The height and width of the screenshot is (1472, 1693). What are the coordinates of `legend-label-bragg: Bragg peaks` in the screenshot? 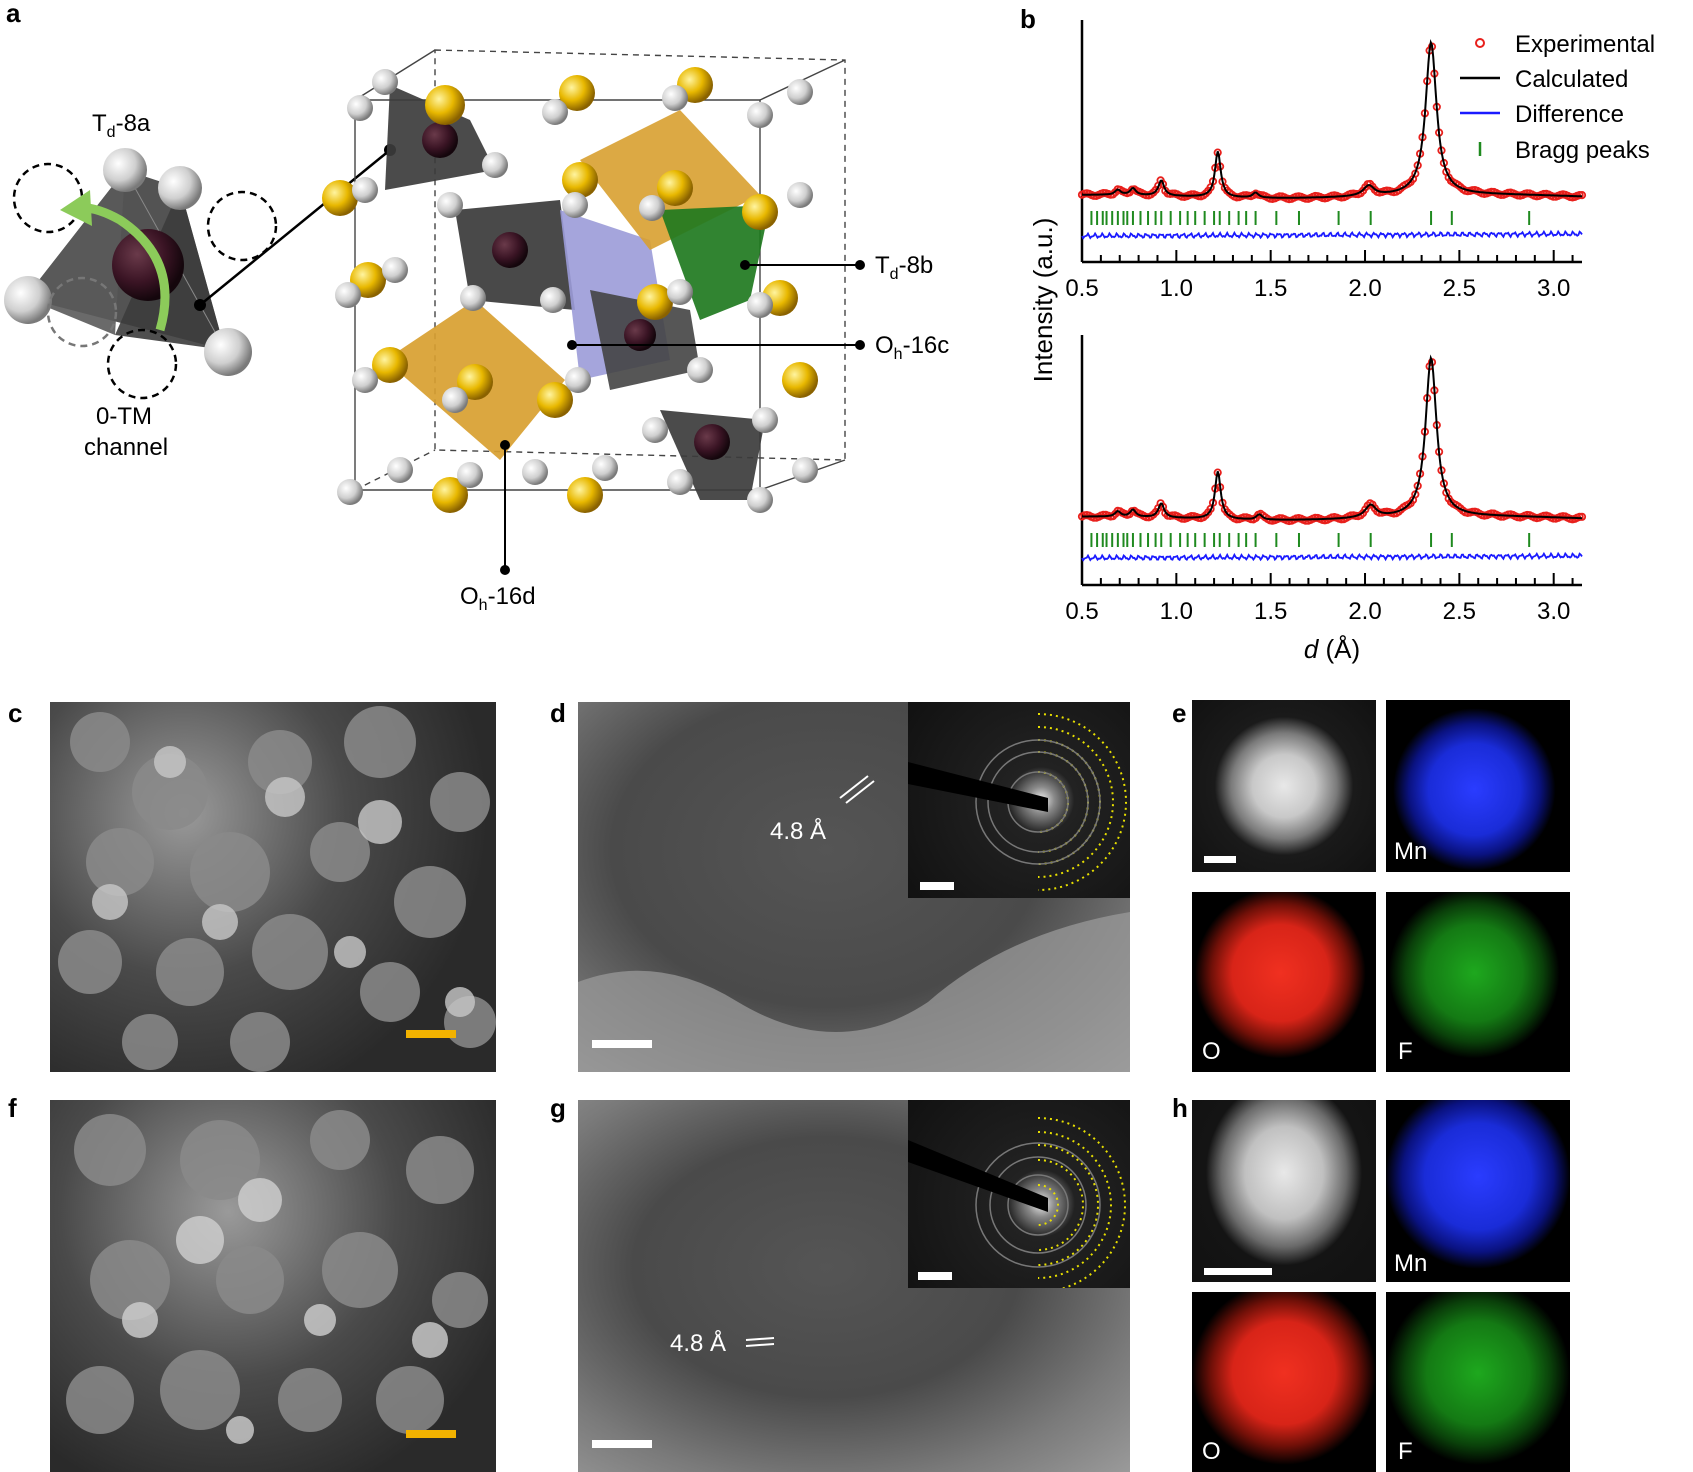 It's located at (1582, 150).